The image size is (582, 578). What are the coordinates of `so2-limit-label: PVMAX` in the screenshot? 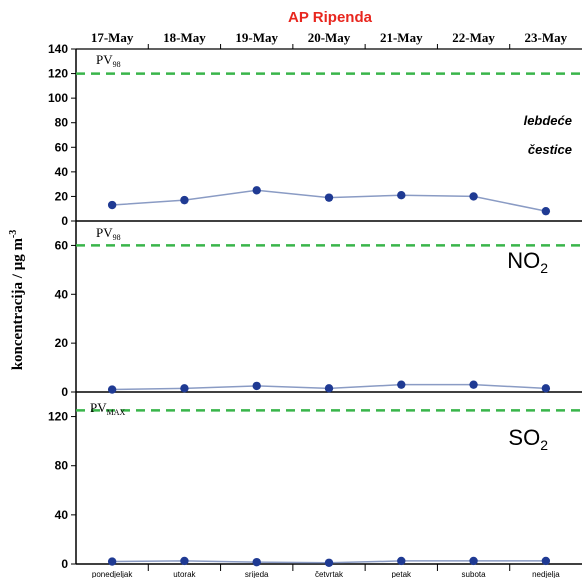 It's located at (108, 408).